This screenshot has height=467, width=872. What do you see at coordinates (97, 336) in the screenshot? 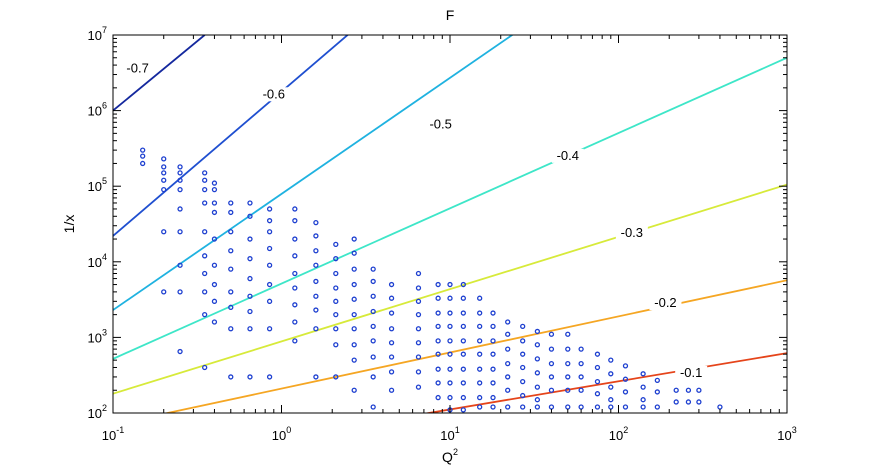
I see `y-tick-label: 10³` at bounding box center [97, 336].